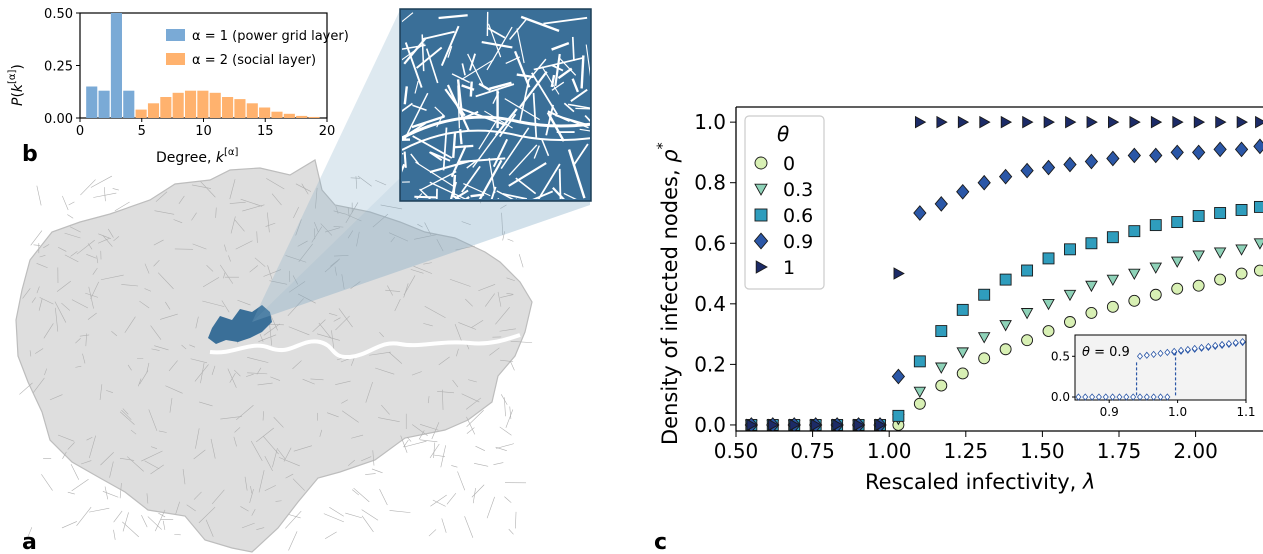  Describe the element at coordinates (16, 85) in the screenshot. I see `histogram-ylabel: P(k[α])` at that location.